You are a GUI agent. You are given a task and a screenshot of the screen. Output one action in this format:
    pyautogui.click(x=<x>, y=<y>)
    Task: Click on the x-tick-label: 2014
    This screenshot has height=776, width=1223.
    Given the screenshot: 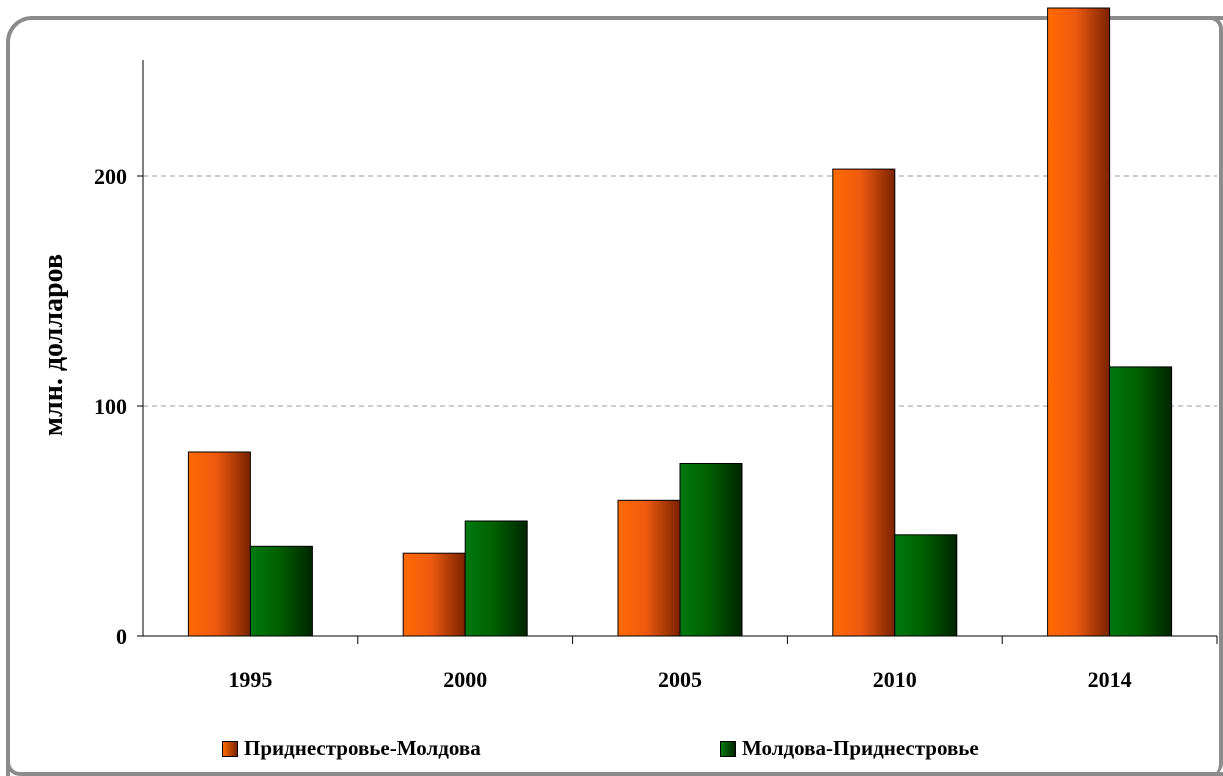 What is the action you would take?
    pyautogui.click(x=1110, y=679)
    